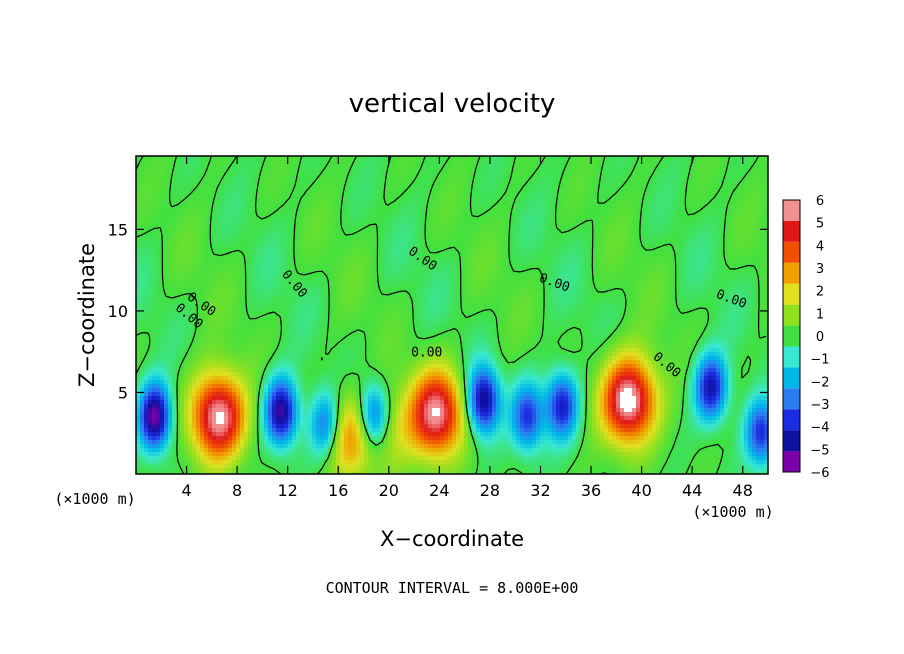  I want to click on colorbar-label: −6, so click(819, 473).